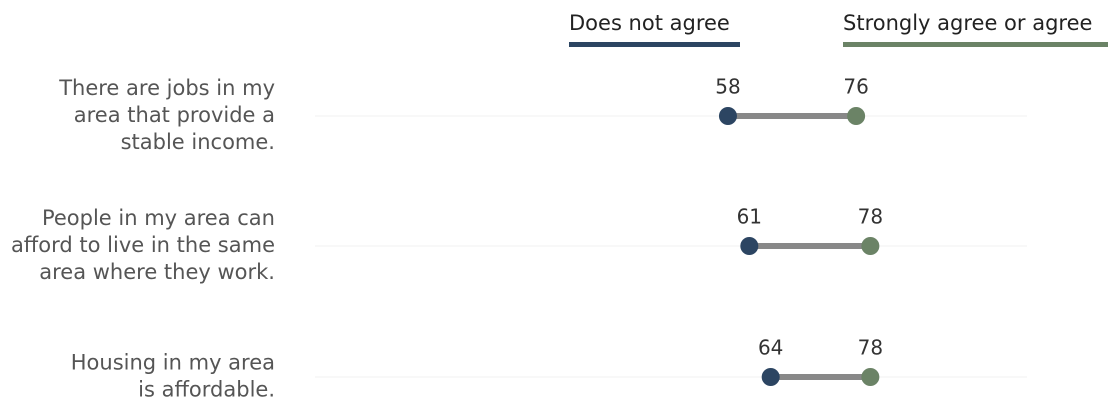  I want to click on category-label: is affordable., so click(206, 390).